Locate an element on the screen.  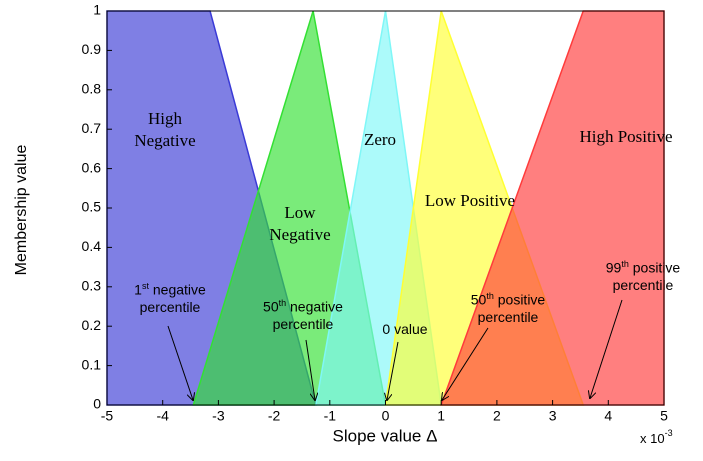
y-tick-label: 0.2 is located at coordinates (92, 325).